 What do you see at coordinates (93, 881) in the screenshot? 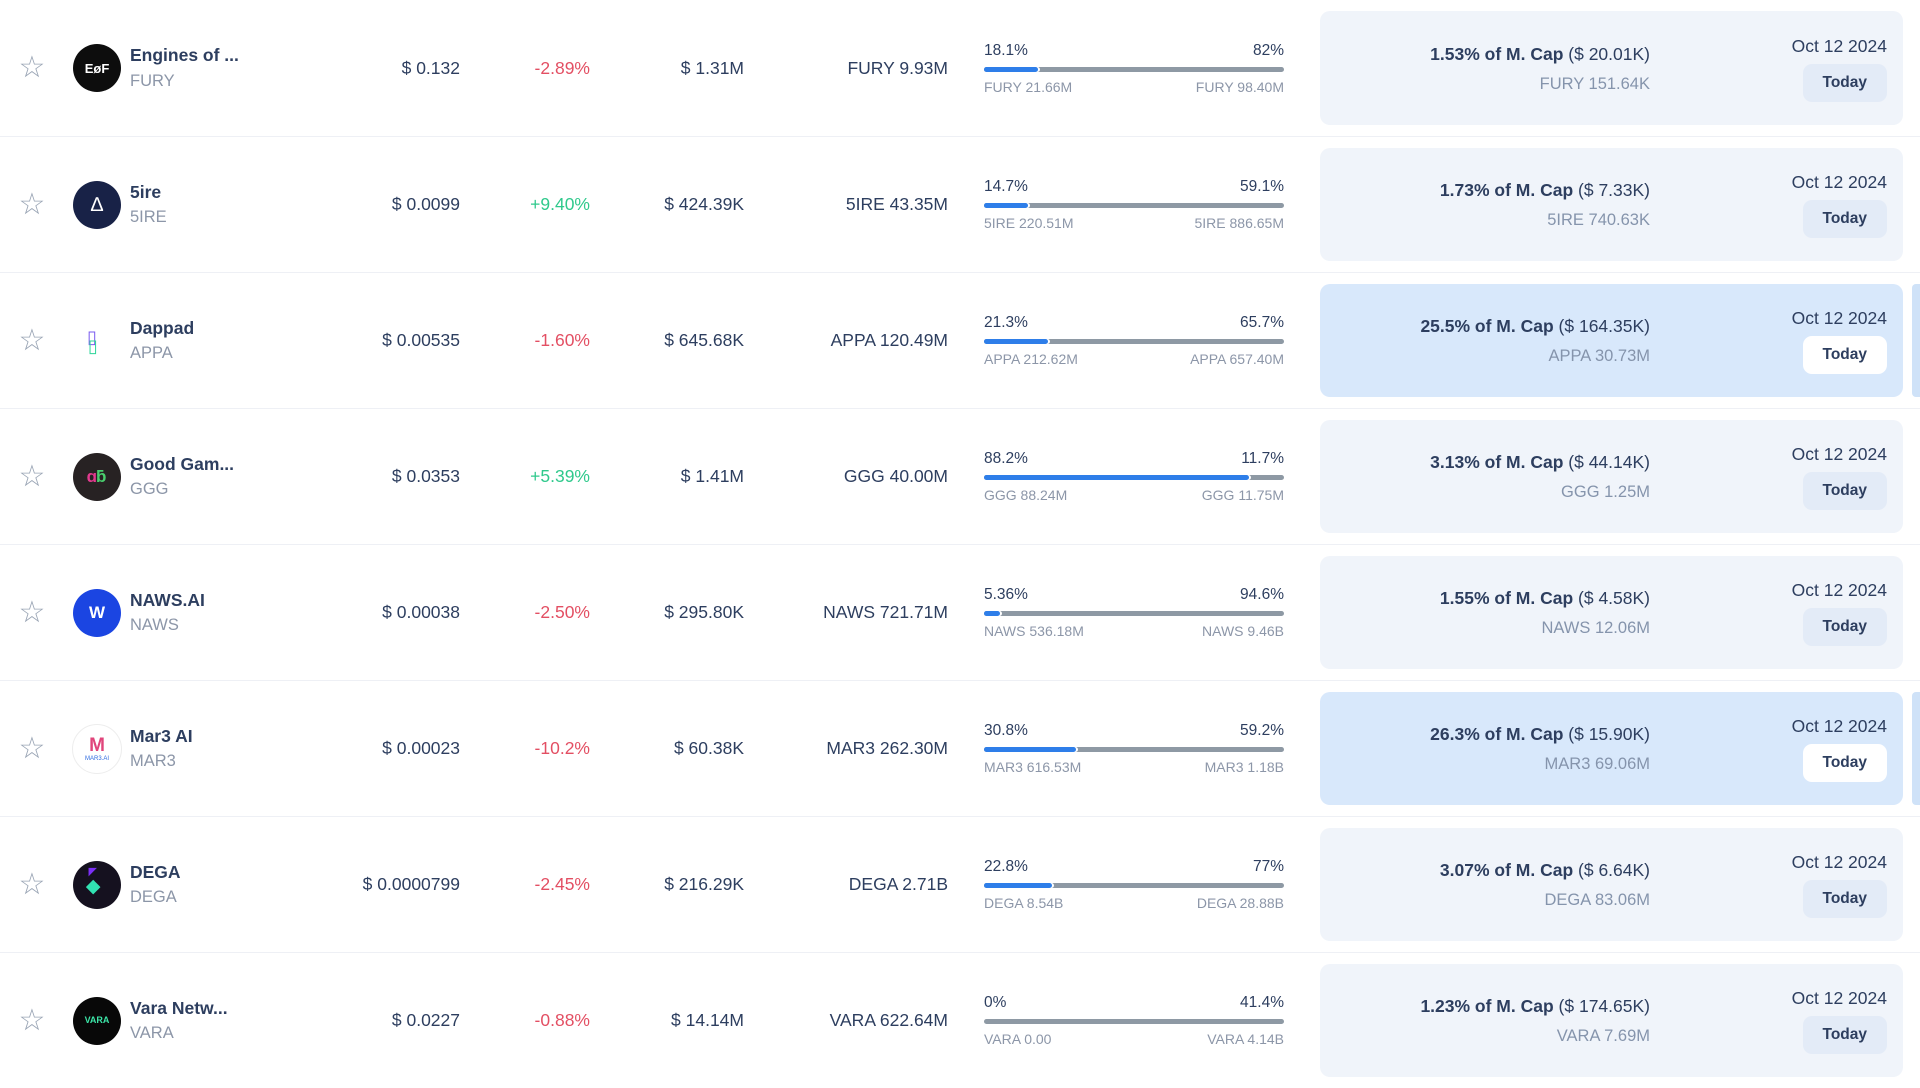
I see `token-logo-parts: ◤ ◆` at bounding box center [93, 881].